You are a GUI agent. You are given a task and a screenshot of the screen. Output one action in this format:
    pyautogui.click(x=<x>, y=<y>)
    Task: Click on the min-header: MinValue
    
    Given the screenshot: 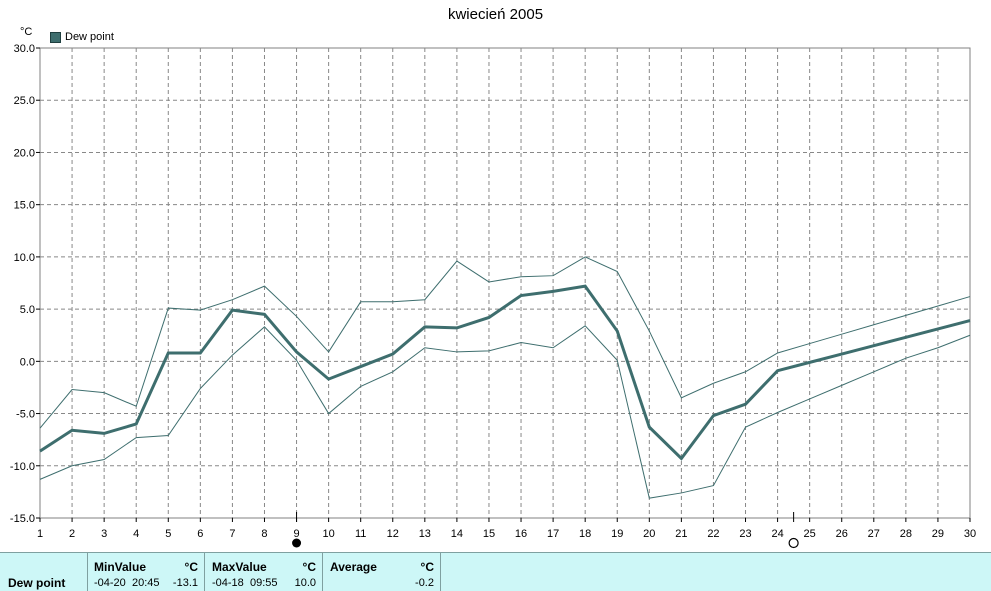 What is the action you would take?
    pyautogui.click(x=120, y=567)
    